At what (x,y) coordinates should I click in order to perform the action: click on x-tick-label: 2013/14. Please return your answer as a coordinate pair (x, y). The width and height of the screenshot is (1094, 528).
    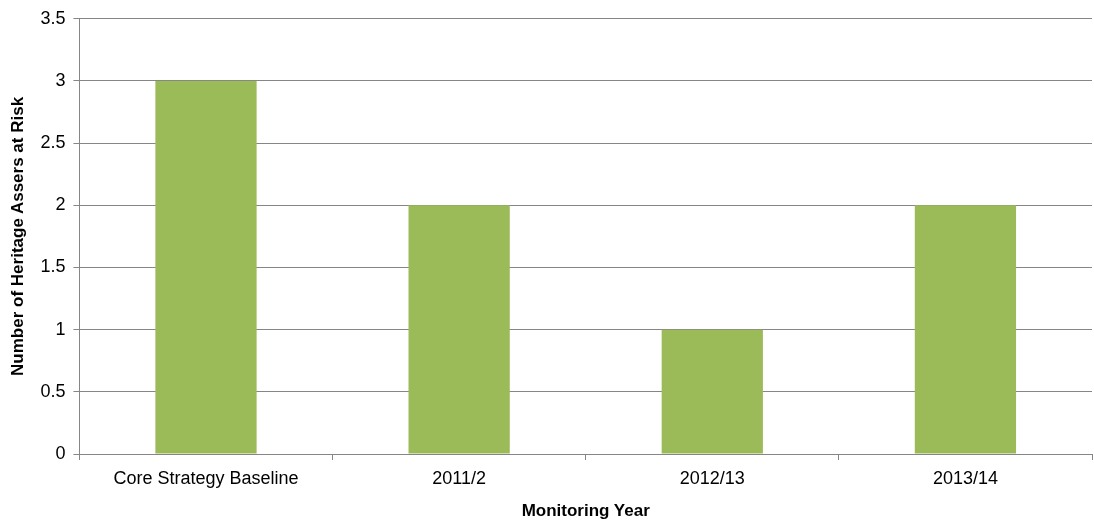
    Looking at the image, I should click on (965, 477).